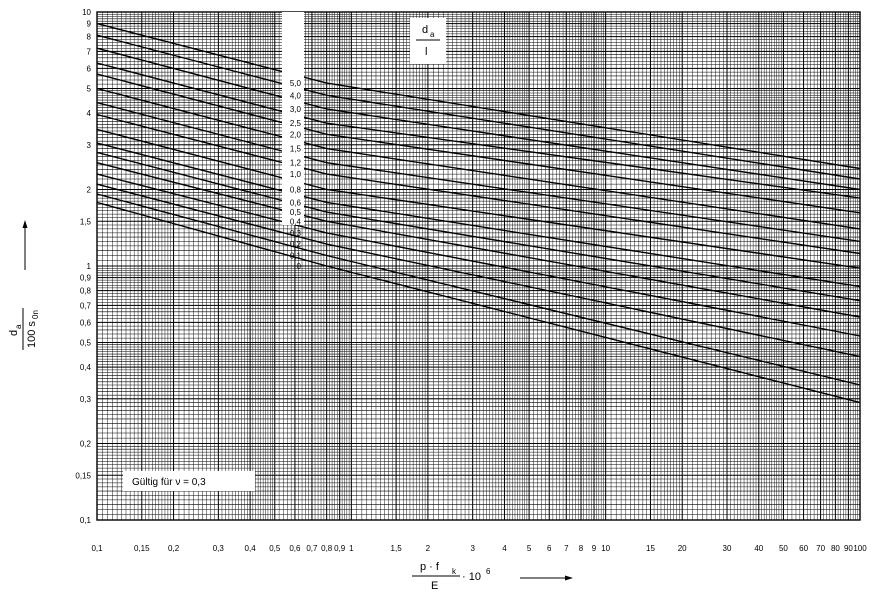 The width and height of the screenshot is (873, 592). I want to click on y-axis-arrowhead, so click(25, 224).